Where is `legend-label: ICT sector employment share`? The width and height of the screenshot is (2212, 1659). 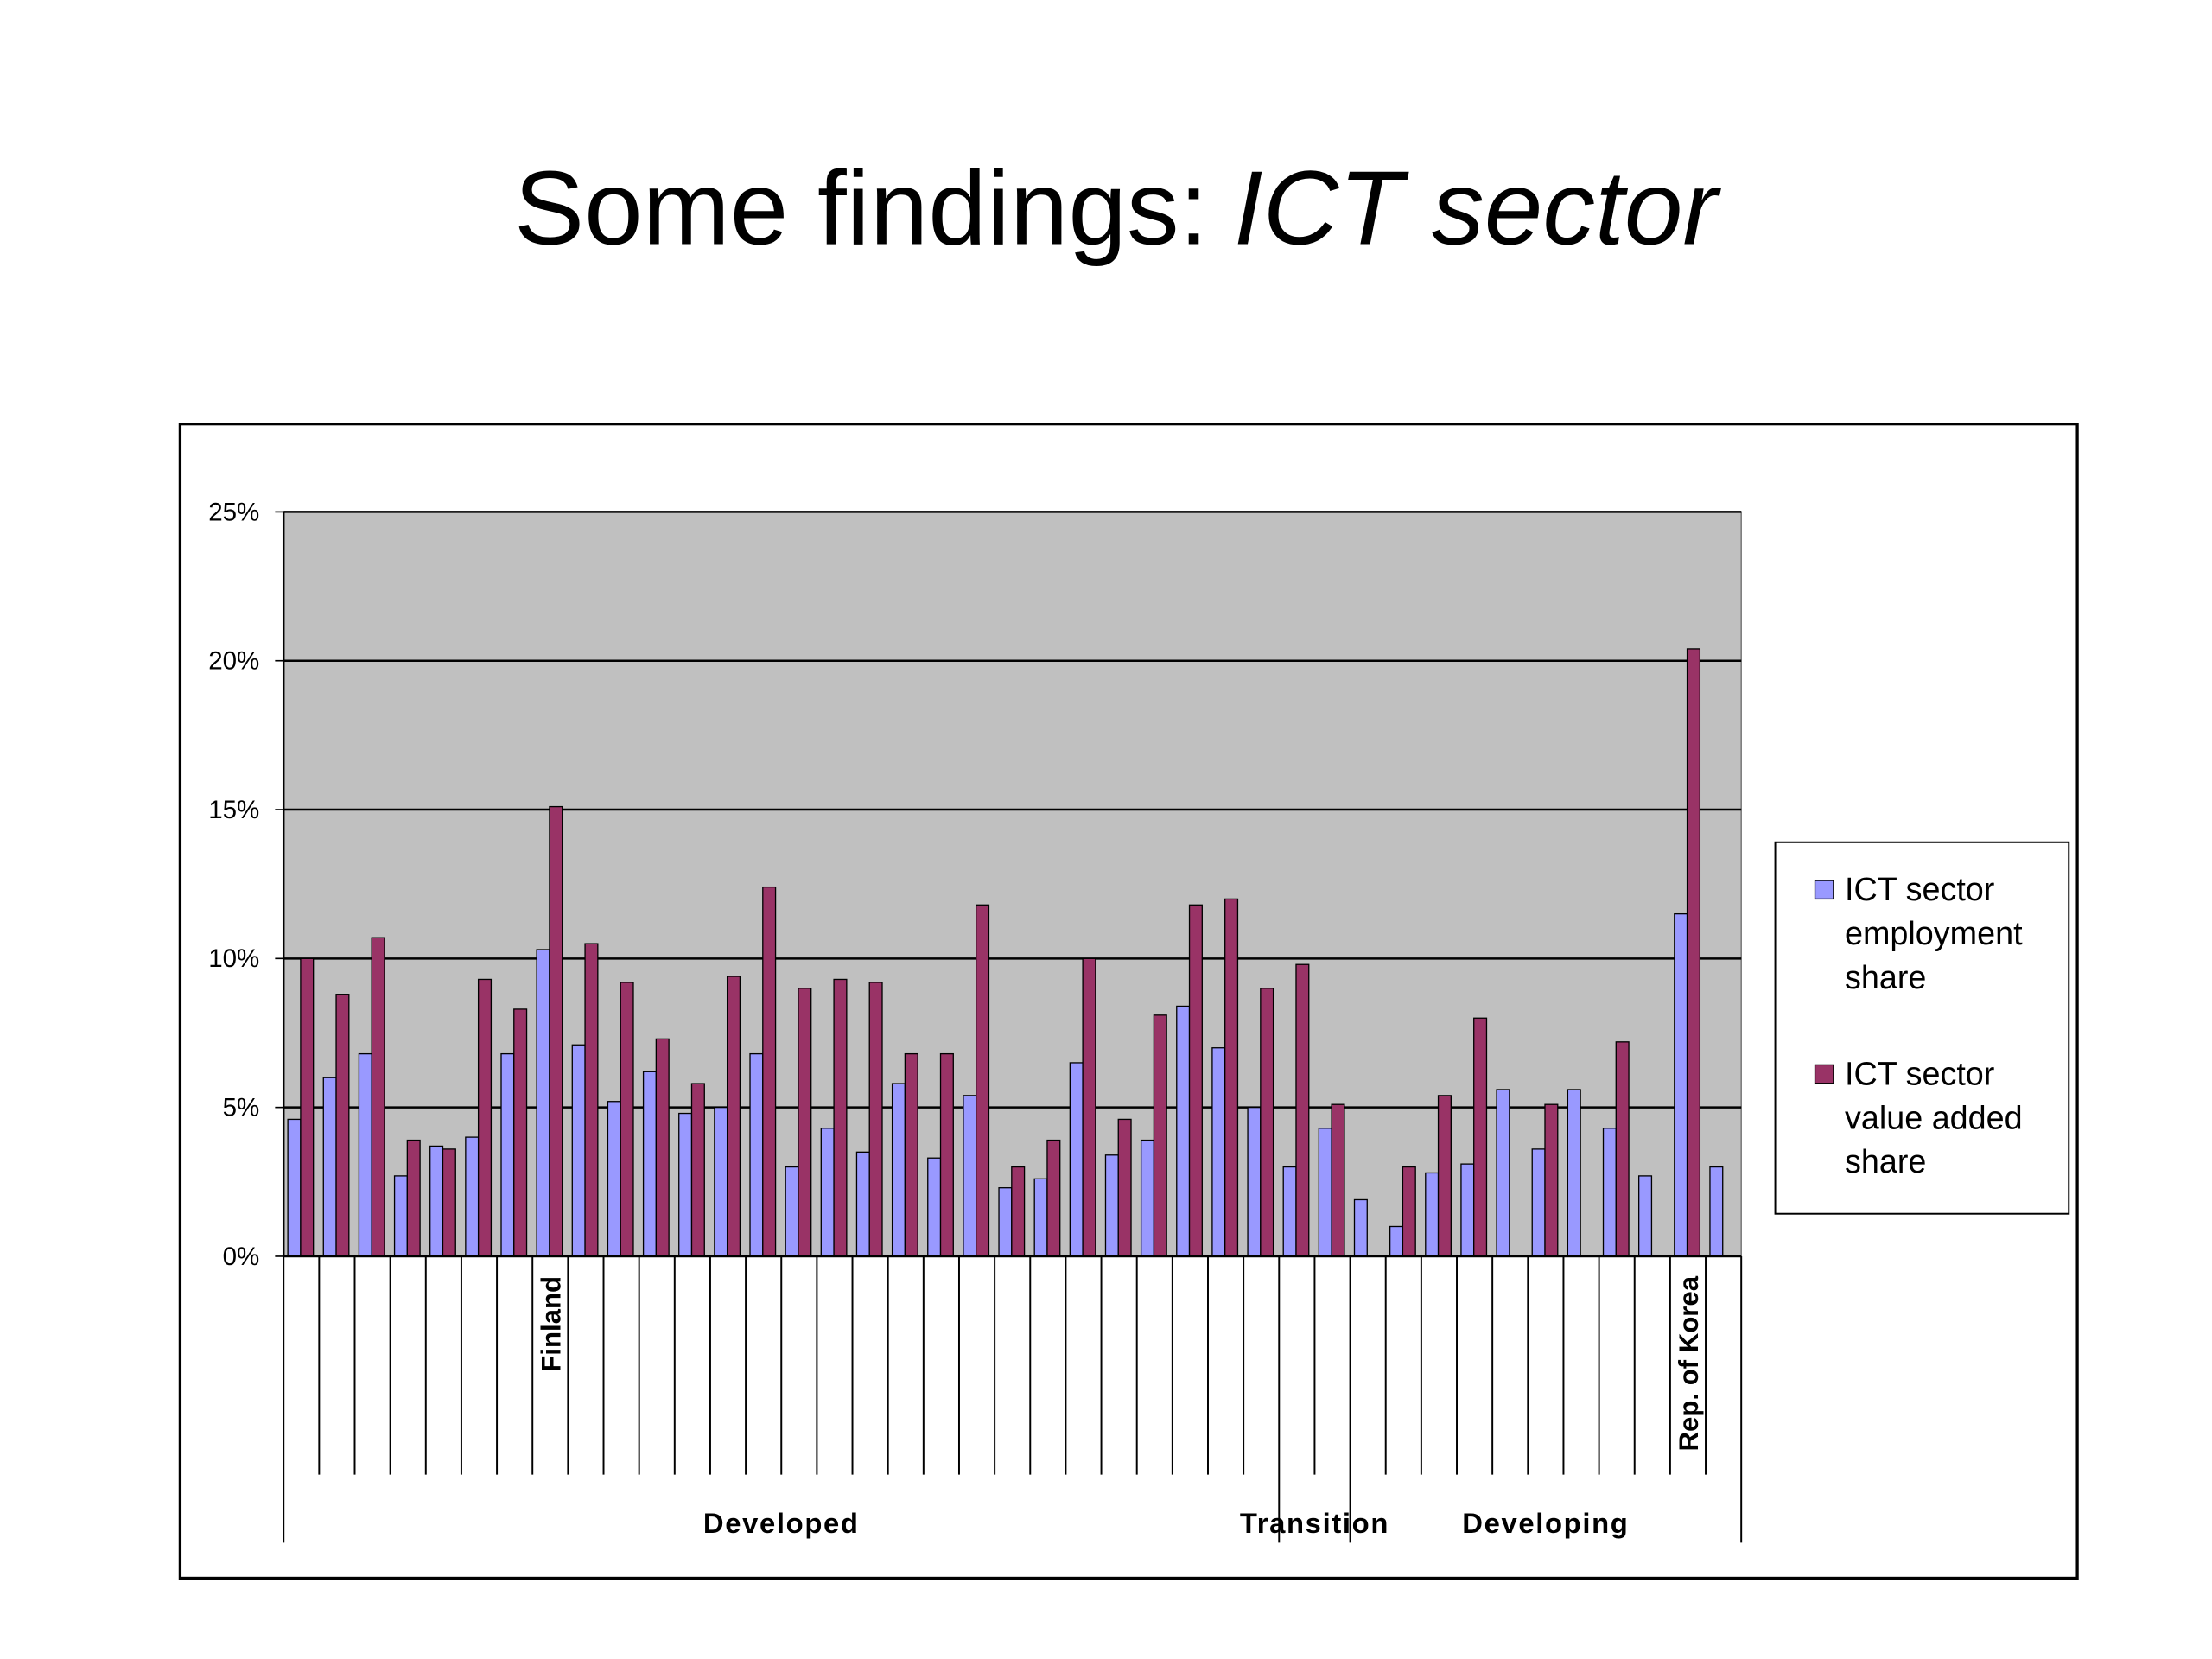 legend-label: ICT sector employment share is located at coordinates (1933, 932).